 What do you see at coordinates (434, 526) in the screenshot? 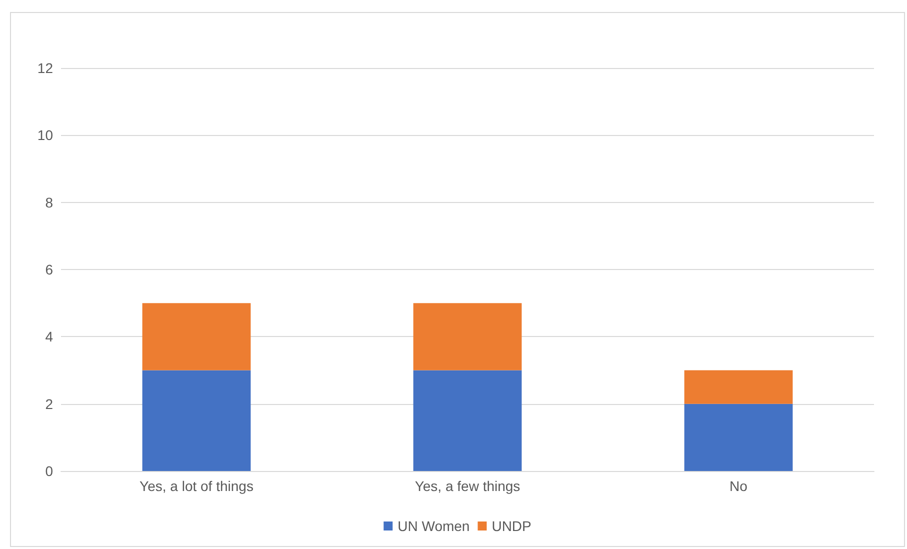
I see `legend-label: UN Women` at bounding box center [434, 526].